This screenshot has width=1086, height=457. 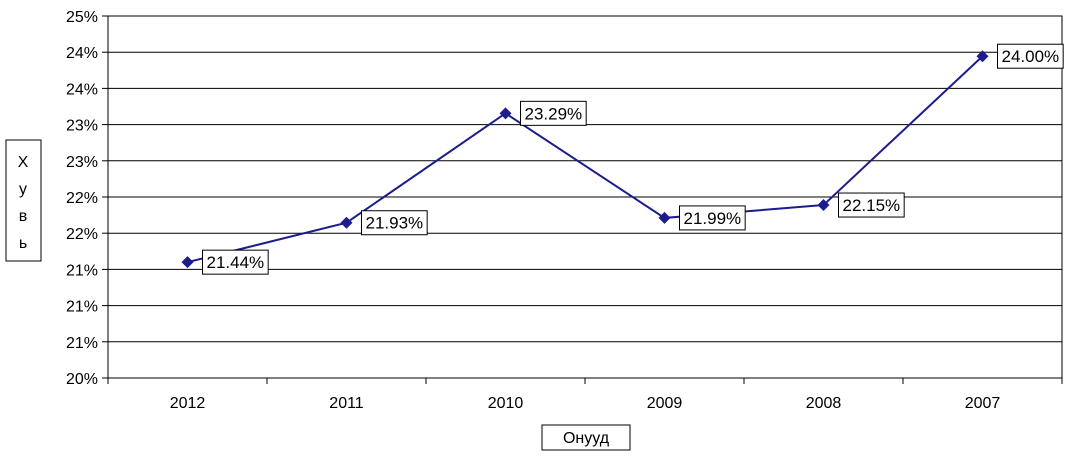 I want to click on y-axis-title-char-2: в, so click(x=23, y=216).